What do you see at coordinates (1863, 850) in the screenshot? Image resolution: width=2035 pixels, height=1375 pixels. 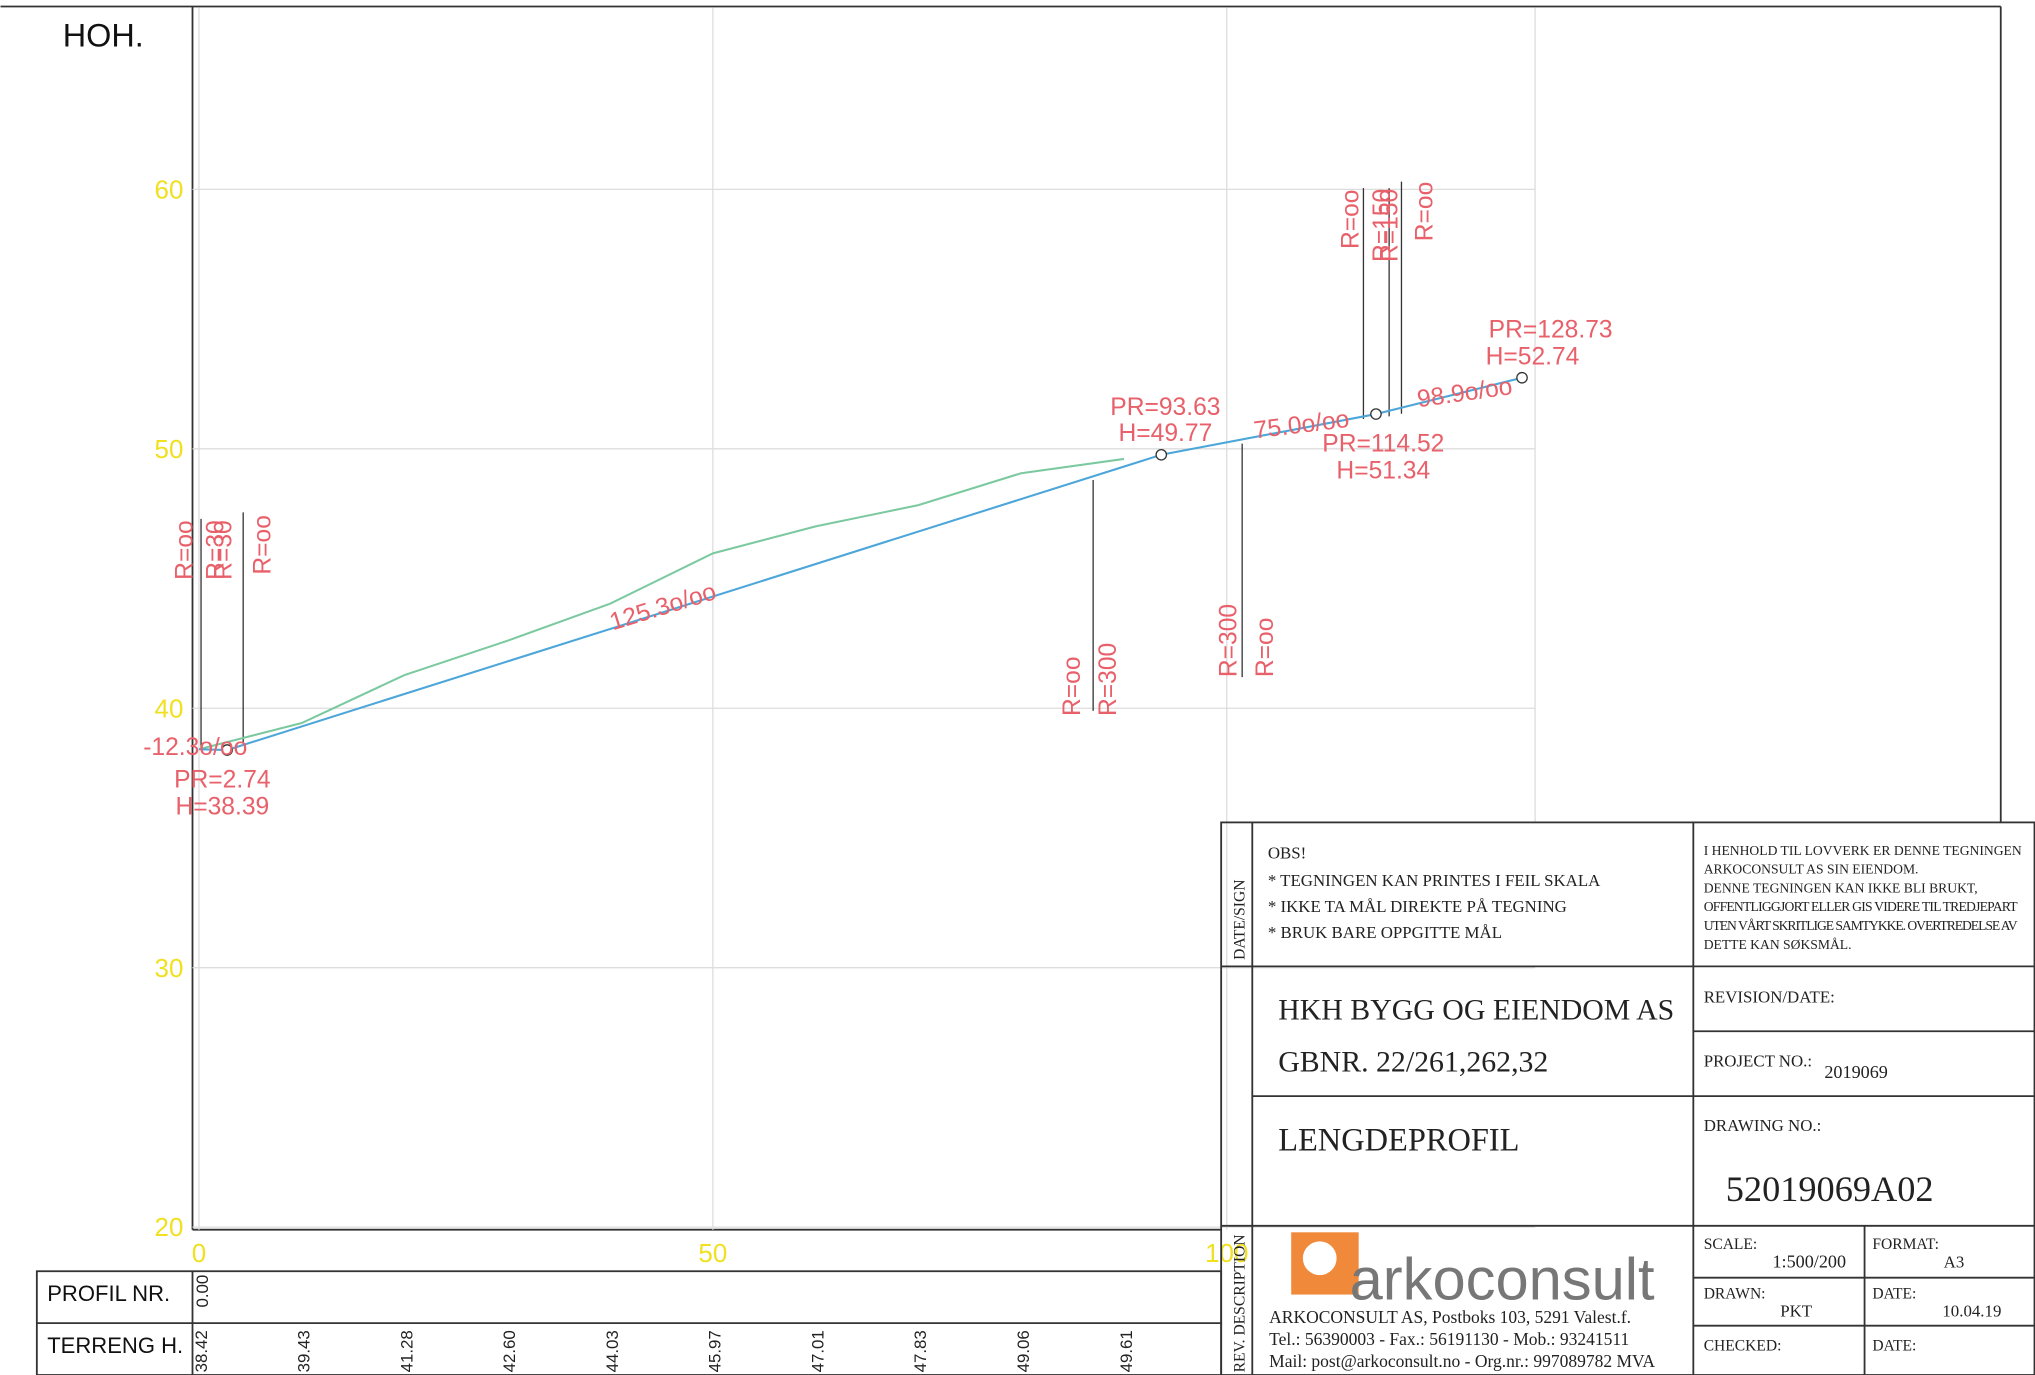 I see `legal-text: I HENHOLD TIL LOVVERK ER DENNE TEGNINGEN` at bounding box center [1863, 850].